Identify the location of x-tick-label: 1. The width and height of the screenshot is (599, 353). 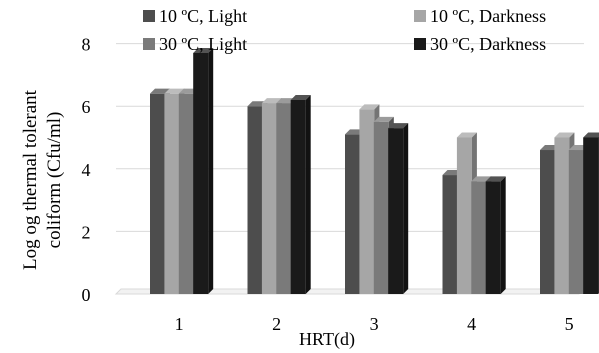
(179, 324).